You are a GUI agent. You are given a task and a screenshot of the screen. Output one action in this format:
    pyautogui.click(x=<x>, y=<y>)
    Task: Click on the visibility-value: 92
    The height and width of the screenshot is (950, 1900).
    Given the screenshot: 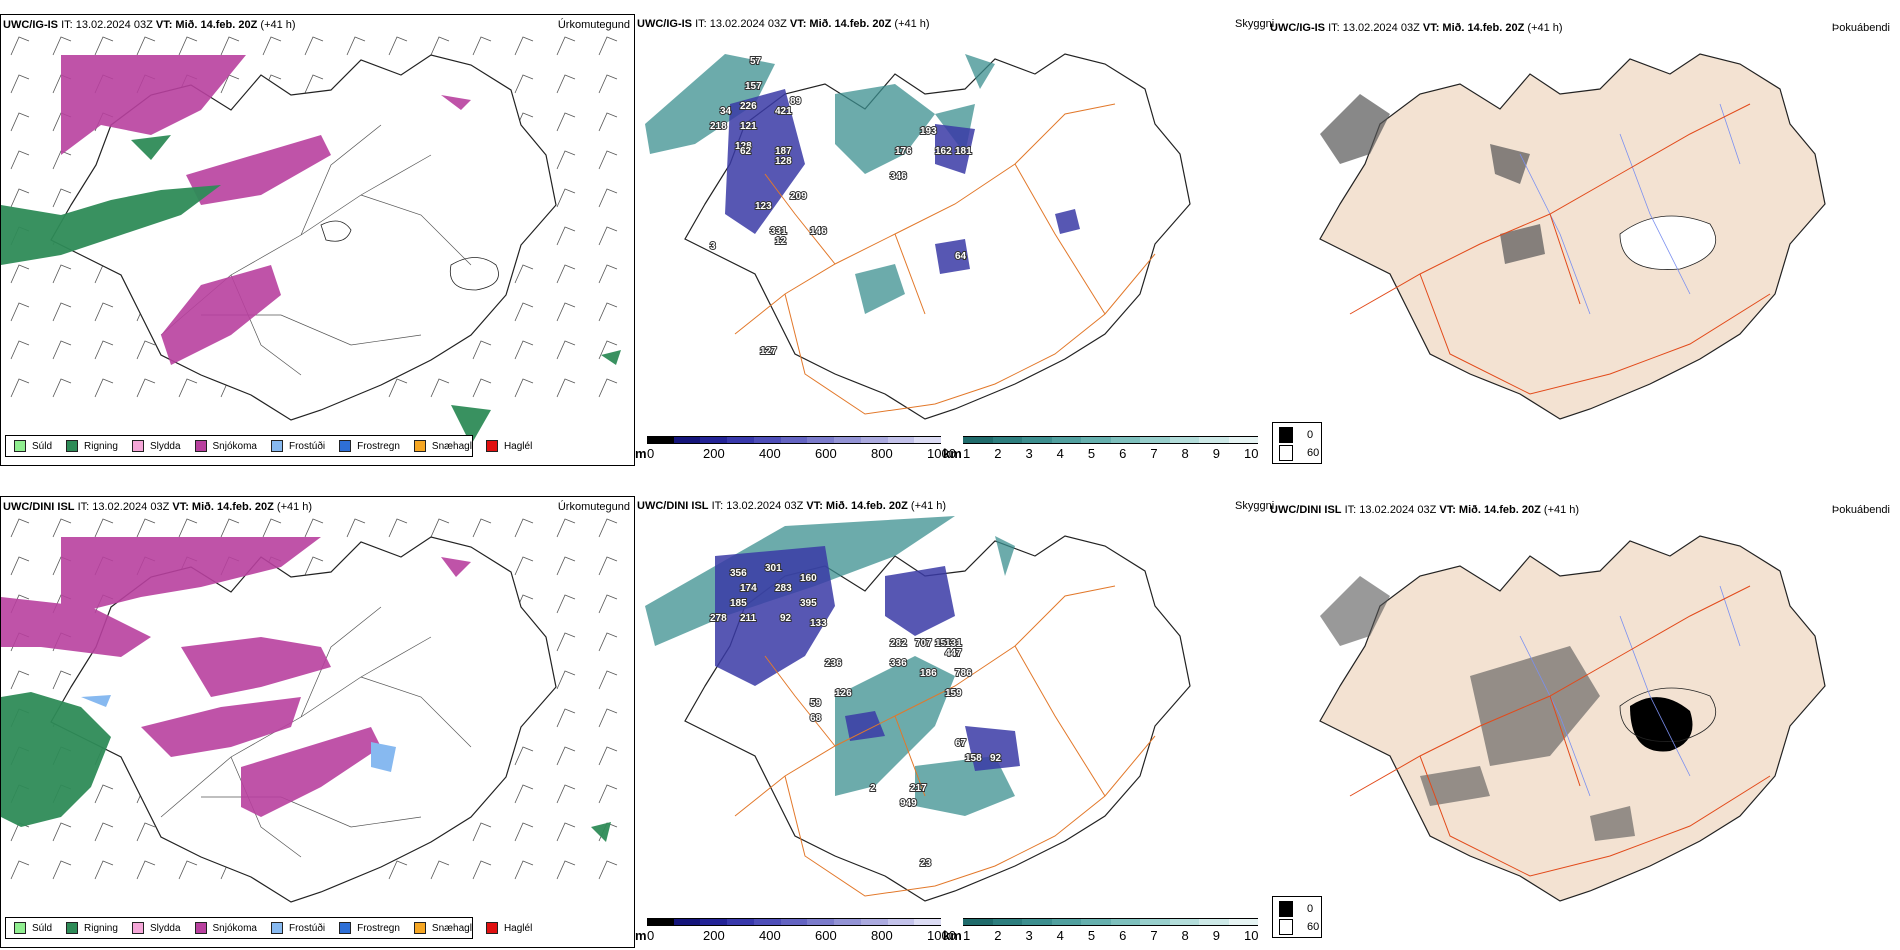 What is the action you would take?
    pyautogui.click(x=996, y=758)
    